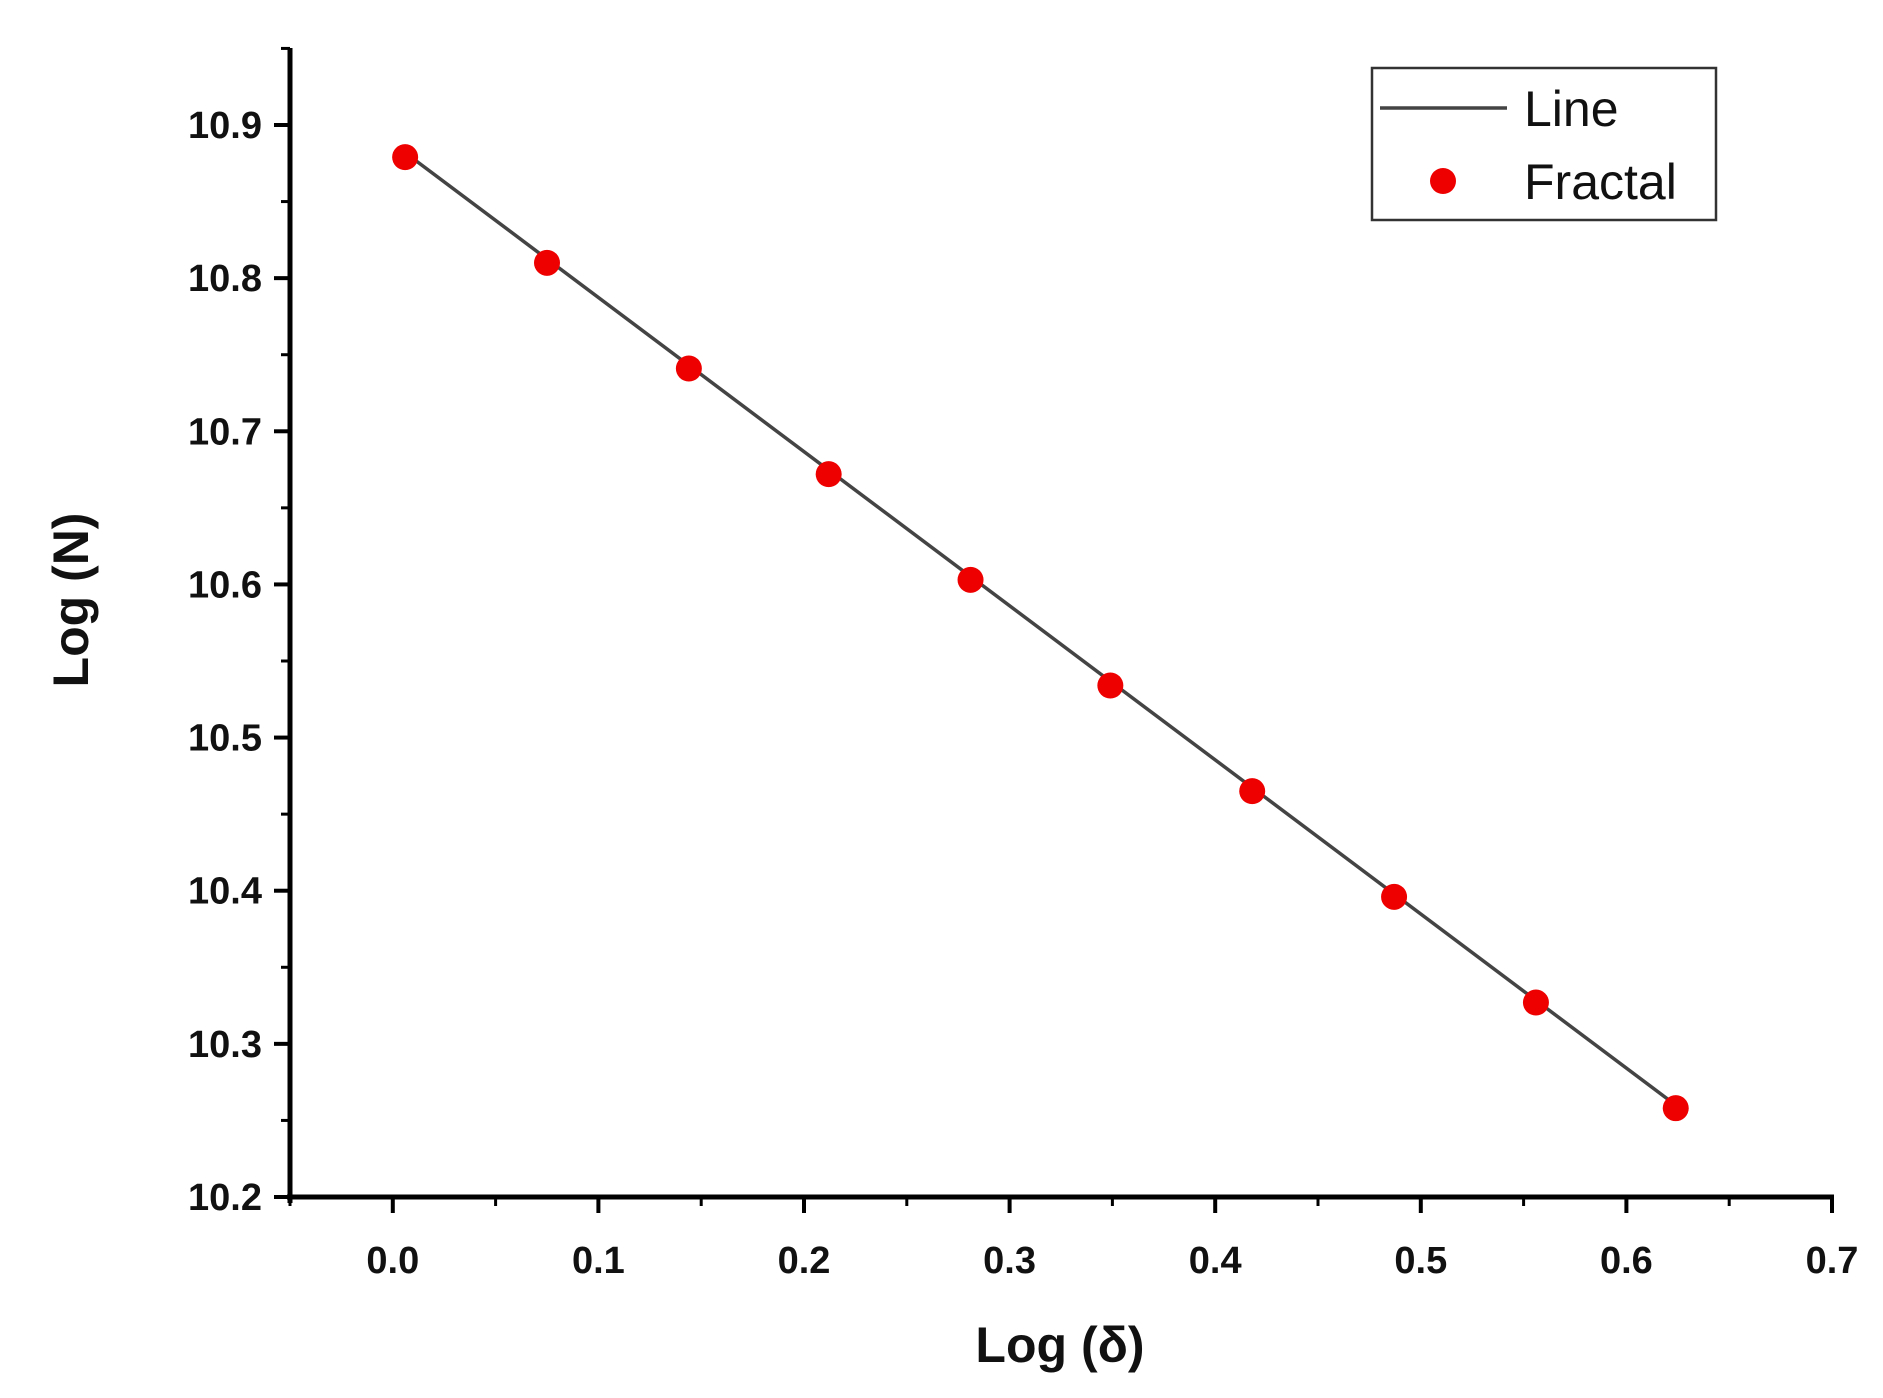 The image size is (1883, 1398). What do you see at coordinates (225, 739) in the screenshot?
I see `y-tick-label: 10.5` at bounding box center [225, 739].